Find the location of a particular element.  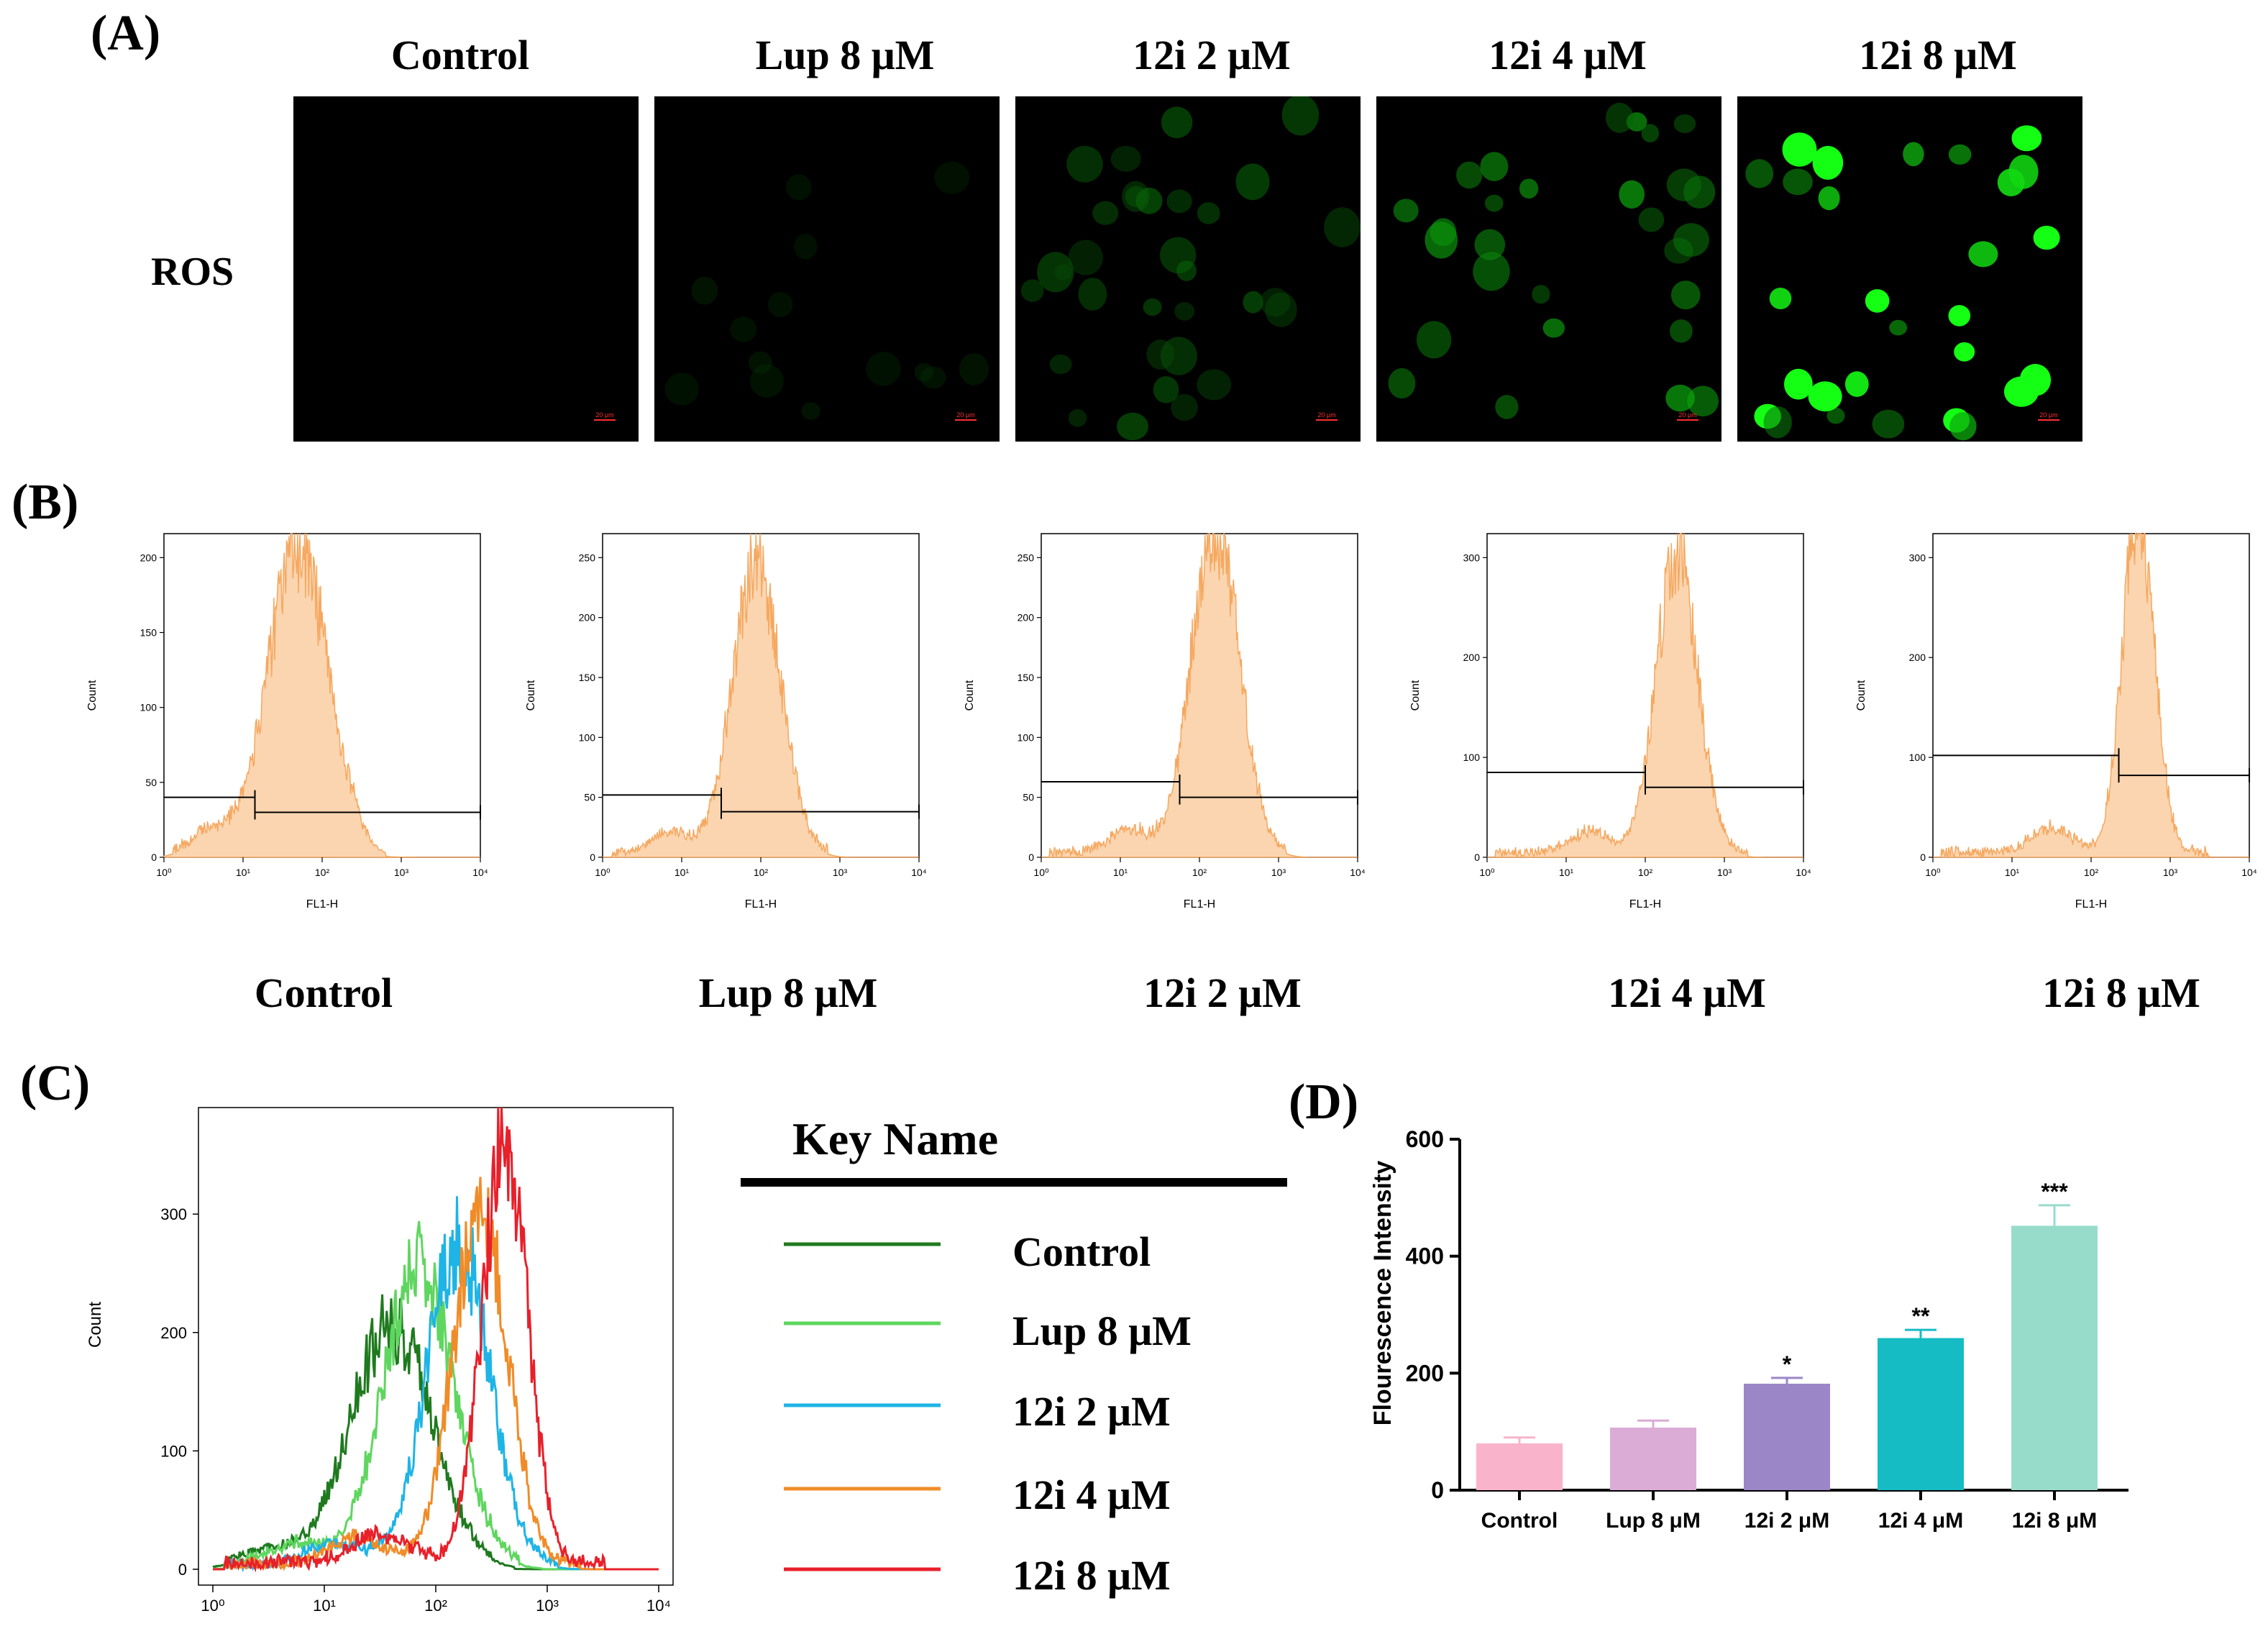

flow-histogram-12i4: 0 100 200 300 10⁰ 10¹ 10² 10³ 10⁴ FL1-H Count is located at coordinates (1610, 721).